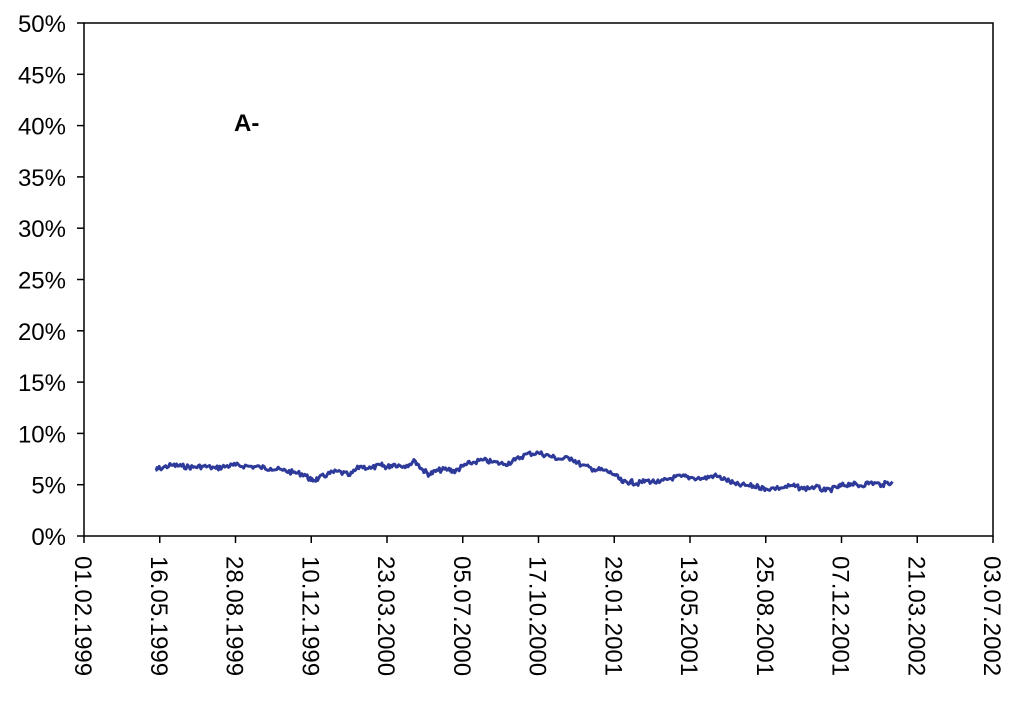 The width and height of the screenshot is (1009, 713). Describe the element at coordinates (42, 178) in the screenshot. I see `y-tick-label: 35%` at that location.